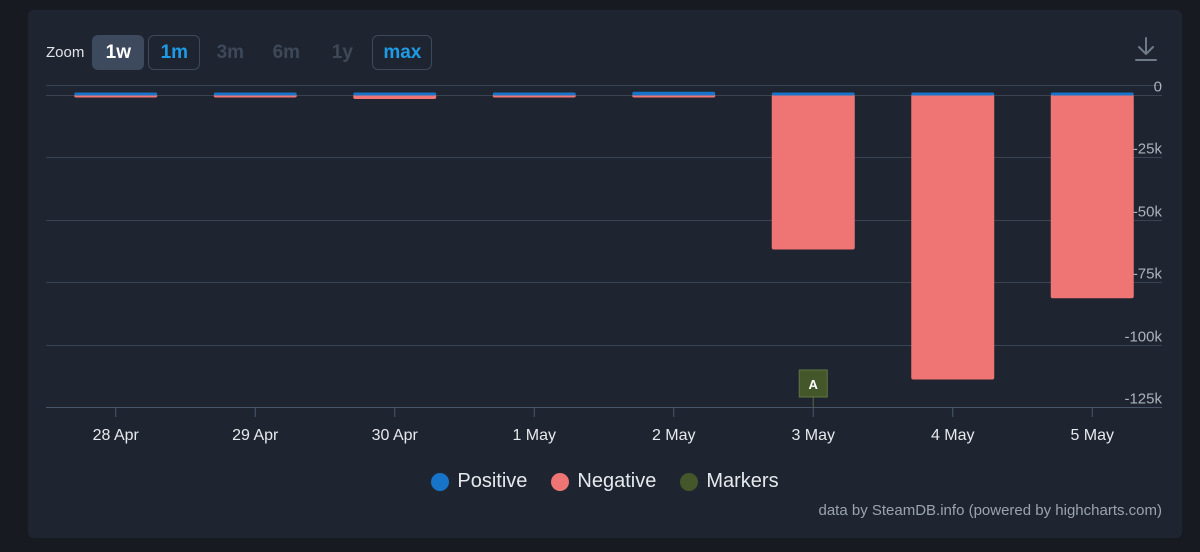  I want to click on x-tick-label: 2 May, so click(674, 435).